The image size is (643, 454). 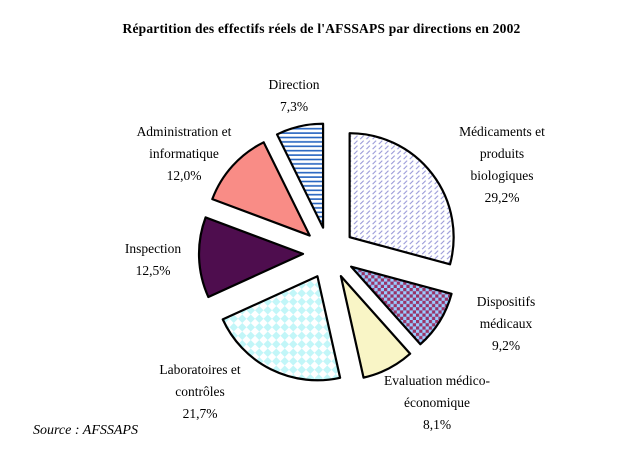 I want to click on slice-label-dispositifs-medicaux-line2: médicaux, so click(x=506, y=323).